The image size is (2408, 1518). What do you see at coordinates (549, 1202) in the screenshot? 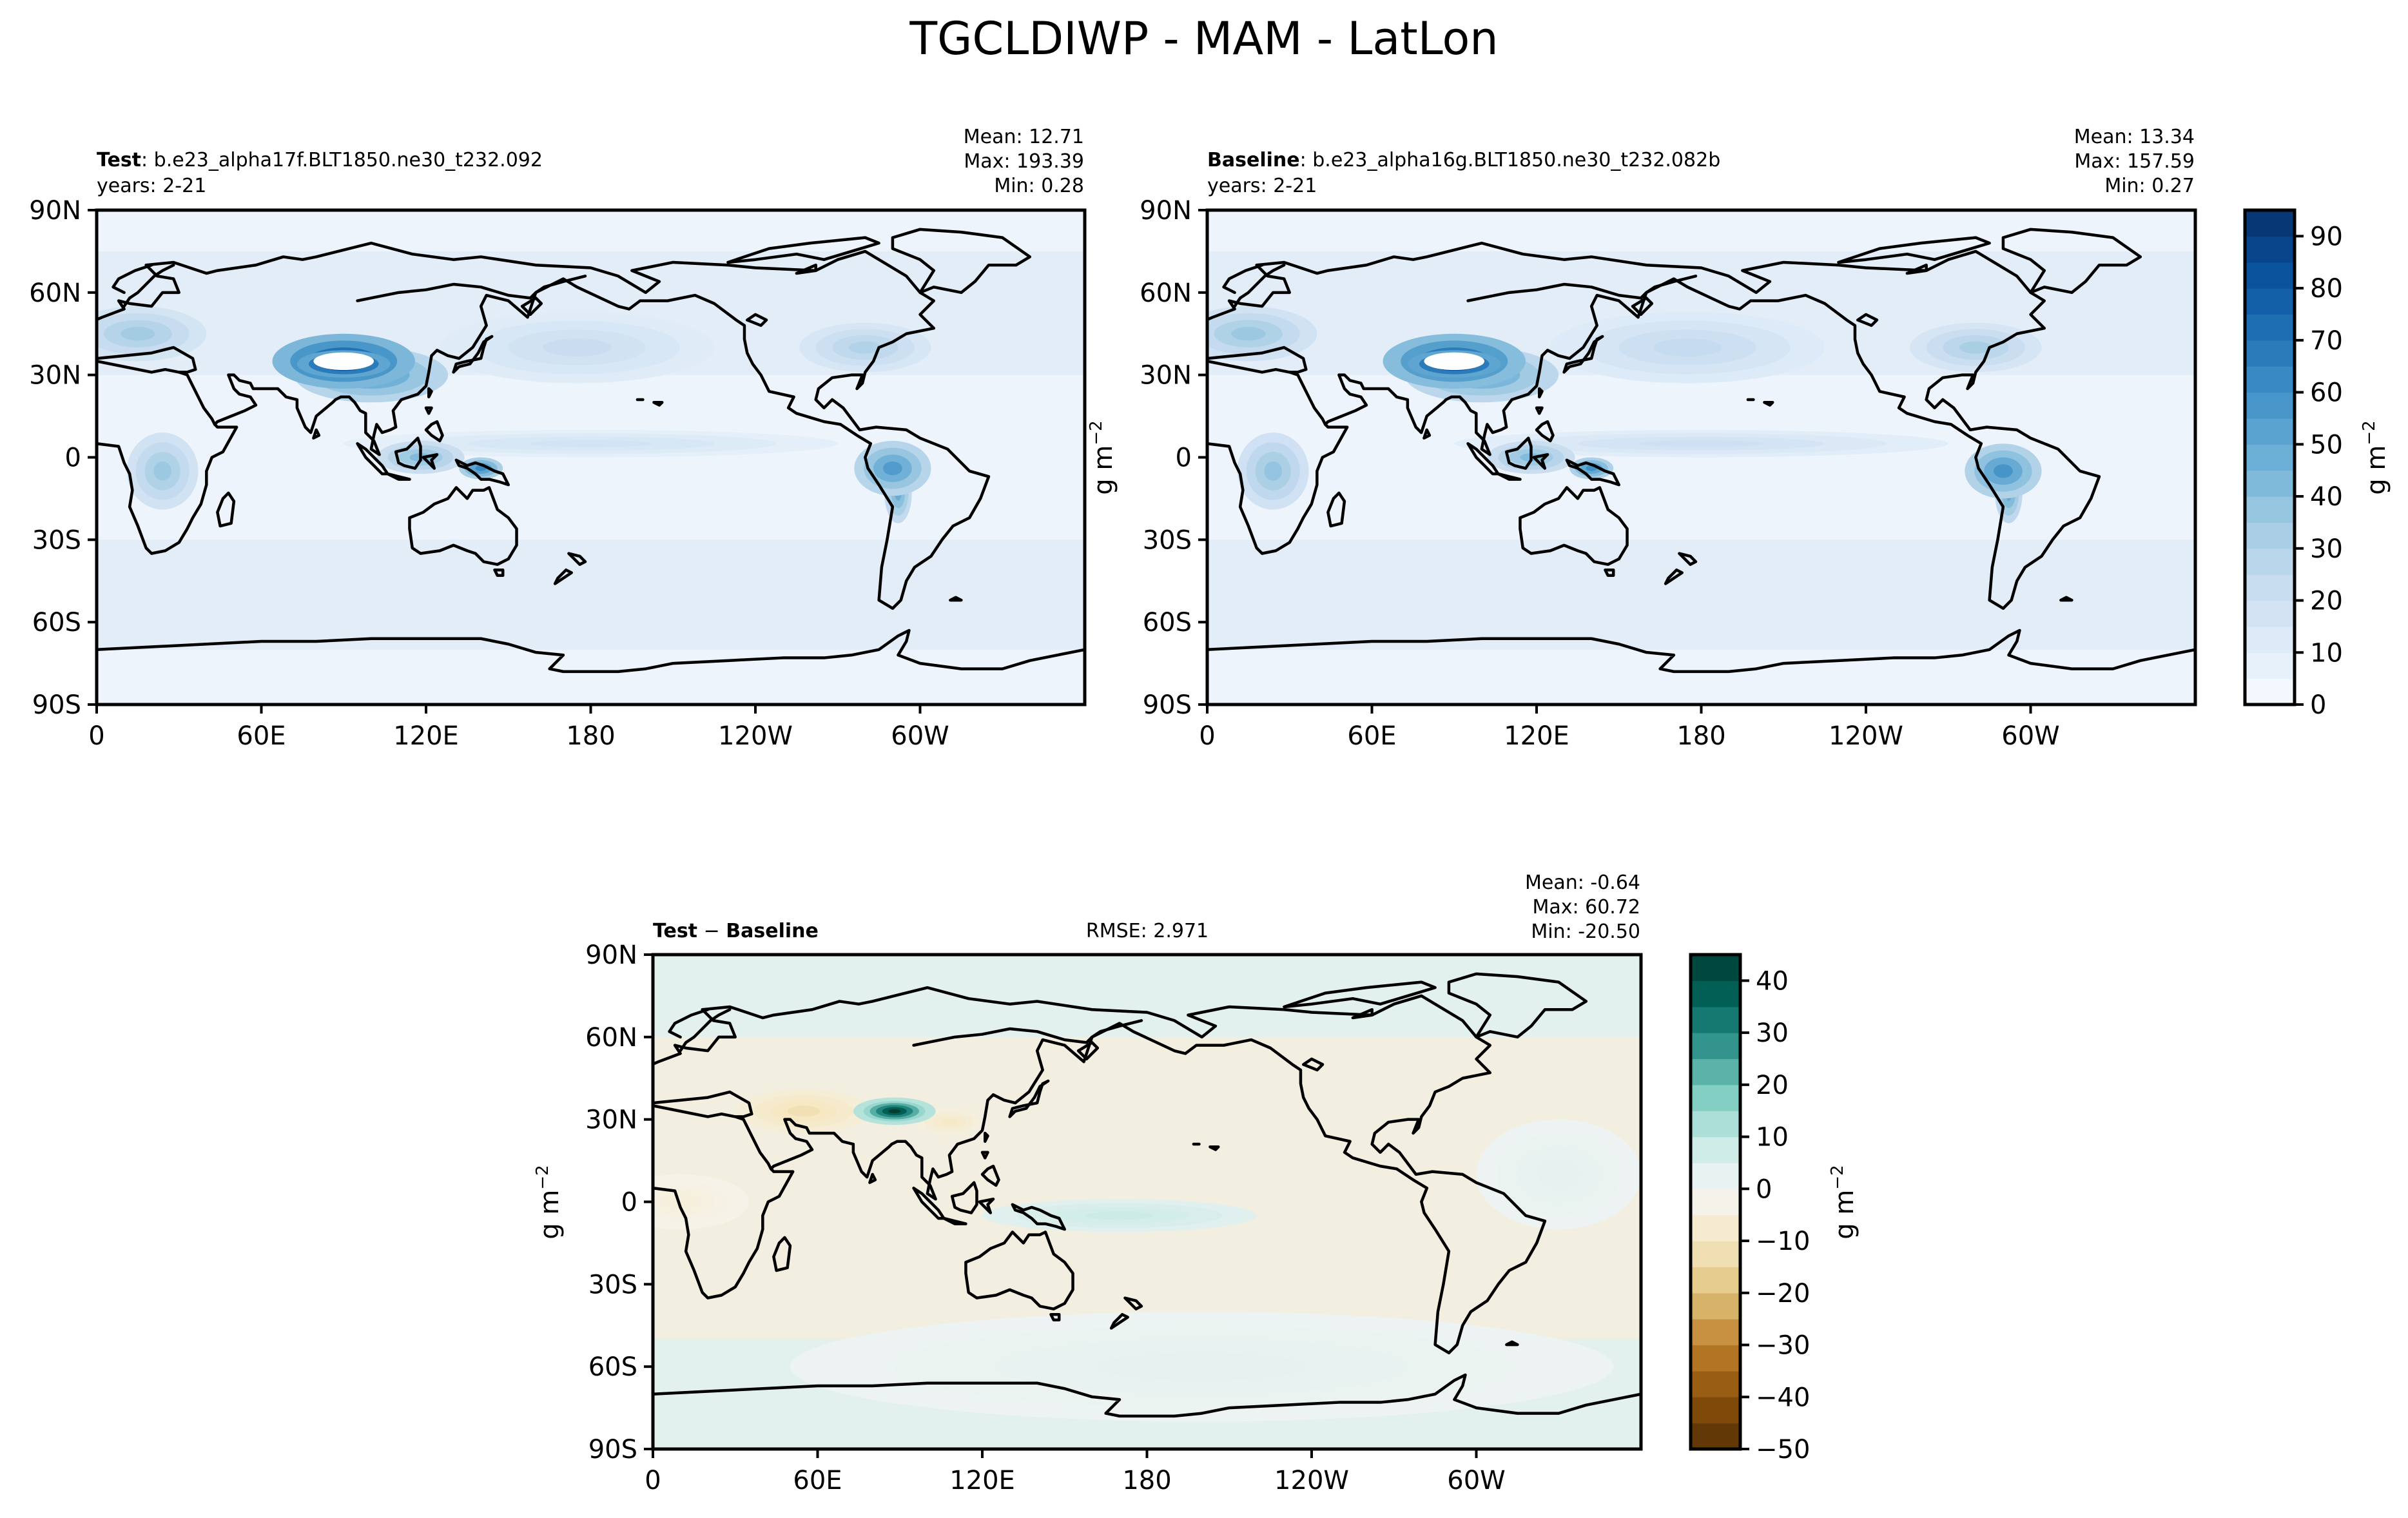
I see `diff-ylabel: g m−2` at bounding box center [549, 1202].